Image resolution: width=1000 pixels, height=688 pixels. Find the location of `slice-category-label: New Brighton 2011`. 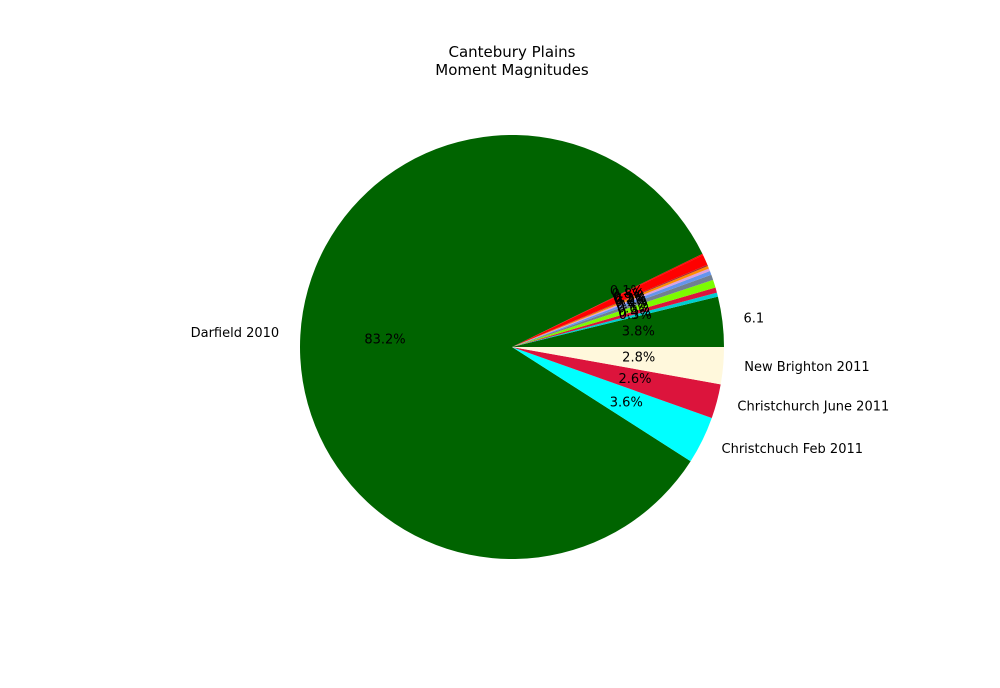

slice-category-label: New Brighton 2011 is located at coordinates (806, 367).